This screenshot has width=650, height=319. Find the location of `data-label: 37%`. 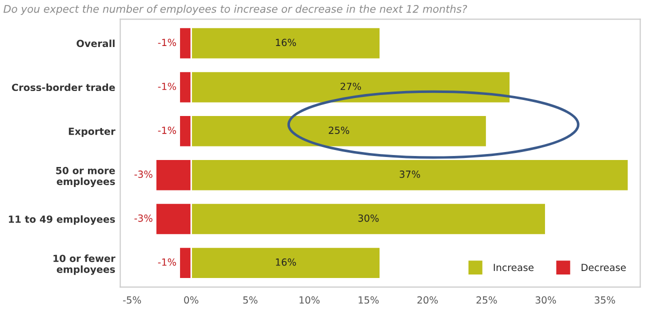

data-label: 37% is located at coordinates (410, 174).